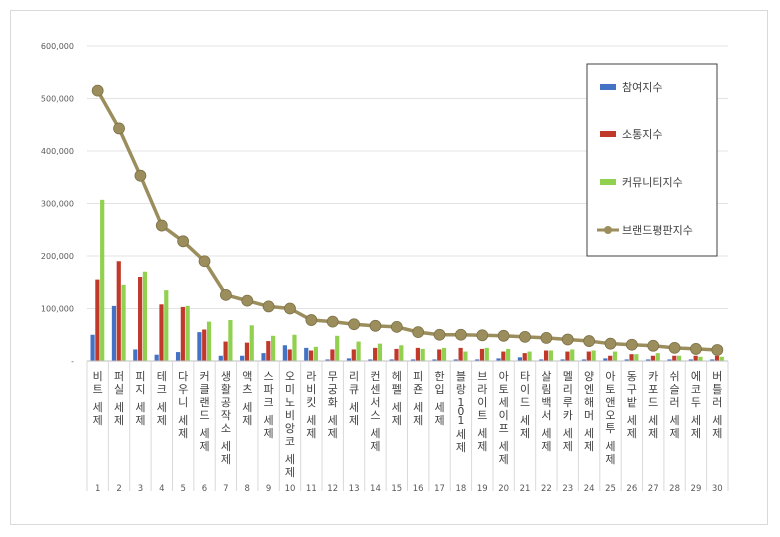 Image resolution: width=780 pixels, height=537 pixels. What do you see at coordinates (608, 134) in the screenshot?
I see `legend-swatch` at bounding box center [608, 134].